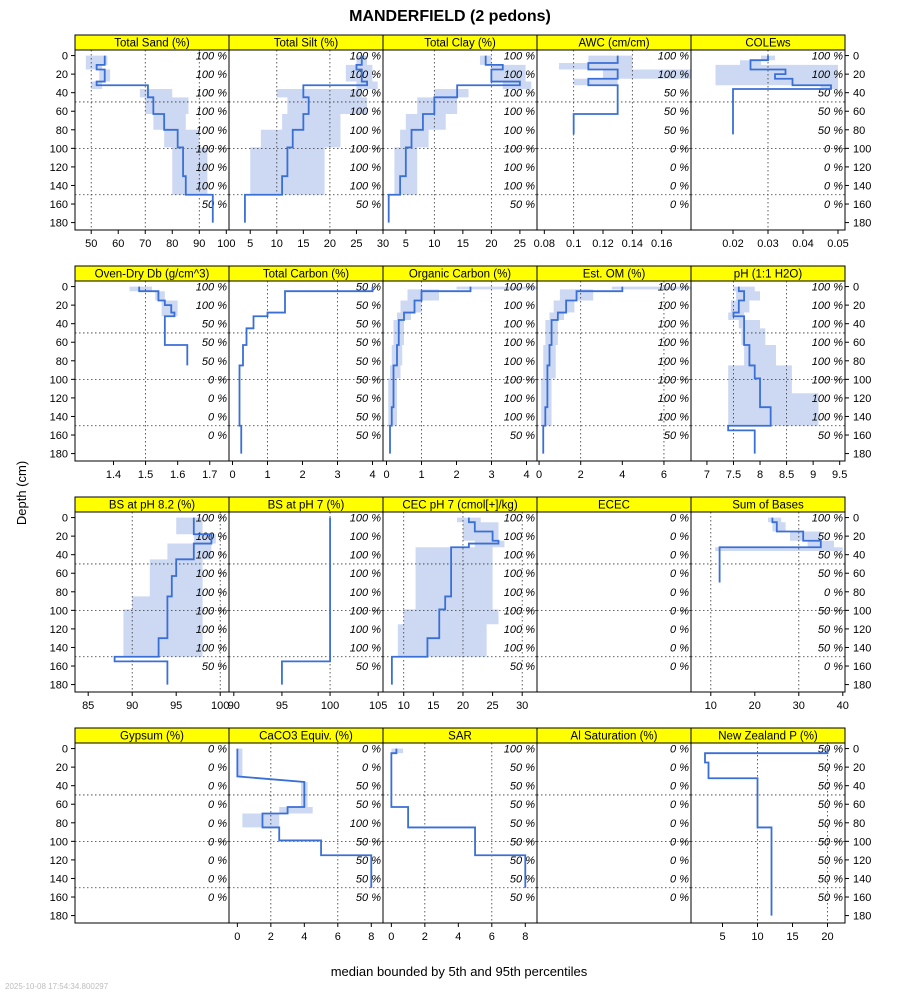 The width and height of the screenshot is (900, 1000). I want to click on y-tick-label: 160, so click(59, 436).